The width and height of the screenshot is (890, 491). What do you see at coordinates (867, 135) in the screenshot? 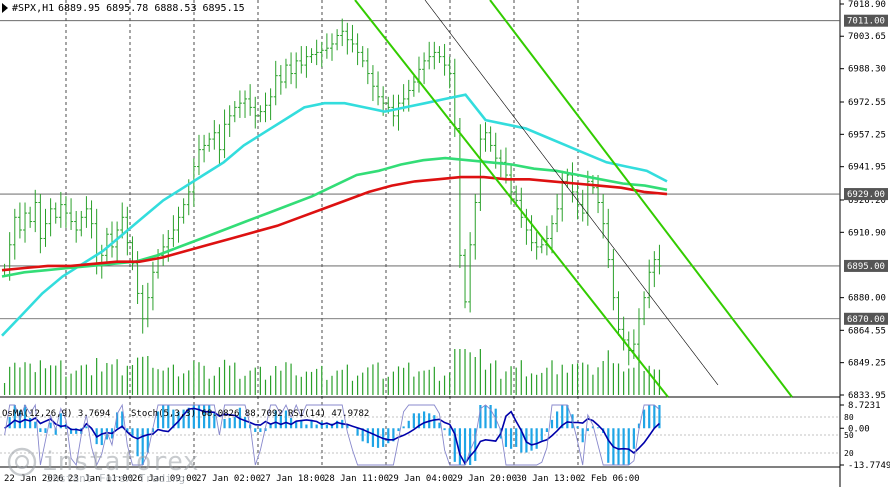
I see `price-tick-label: 6957.25` at bounding box center [867, 135].